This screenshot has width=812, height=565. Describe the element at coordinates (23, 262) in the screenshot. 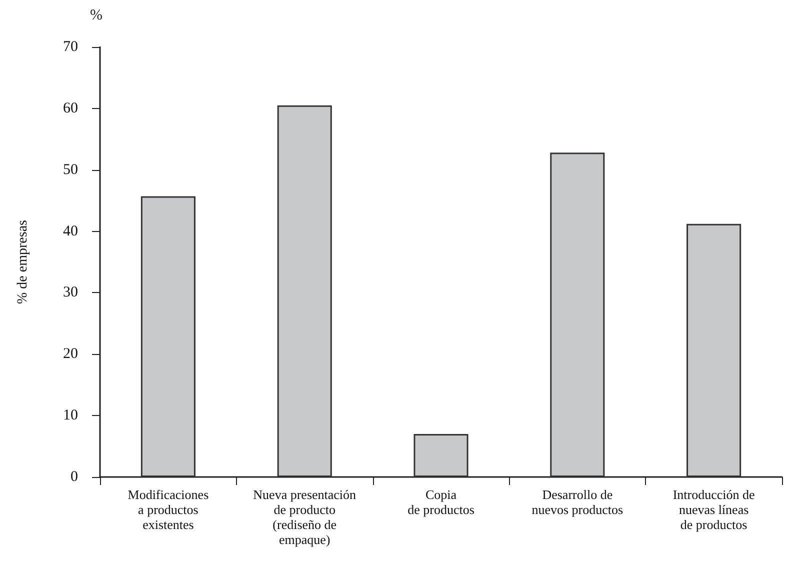

I see `y-axis-title: % de empresas` at that location.